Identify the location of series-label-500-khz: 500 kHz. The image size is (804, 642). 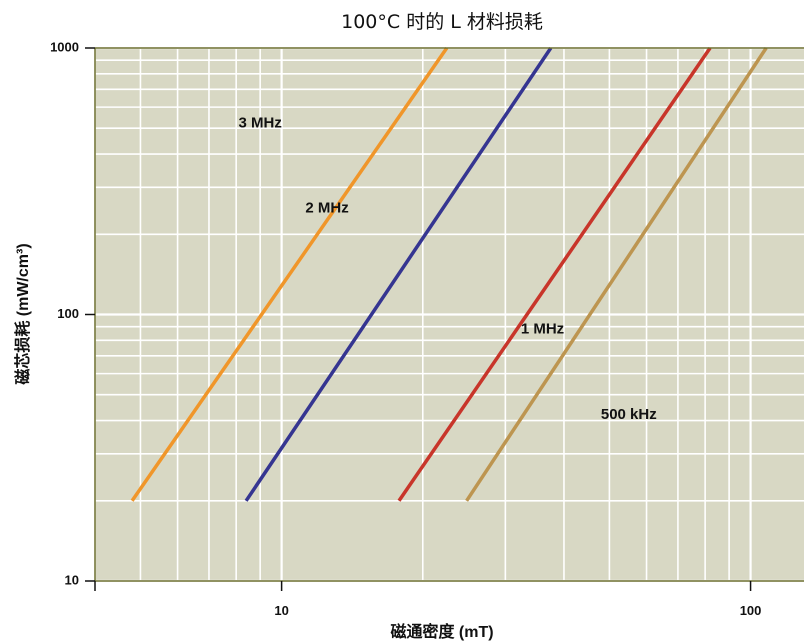
(629, 414).